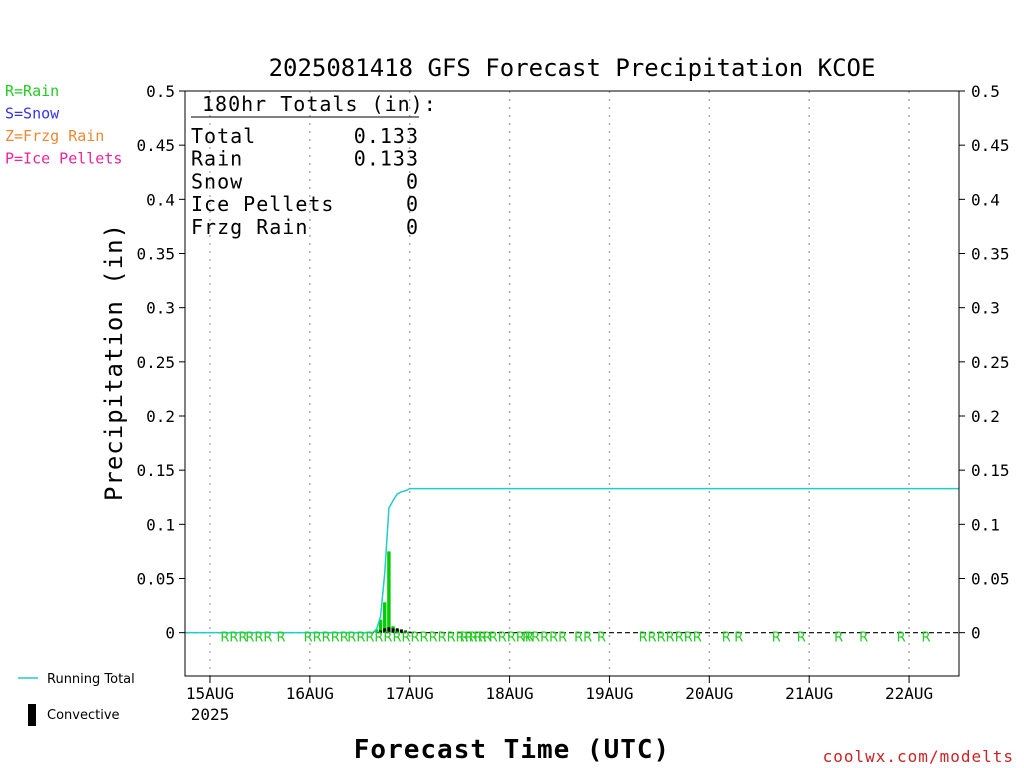 The height and width of the screenshot is (768, 1024). What do you see at coordinates (160, 308) in the screenshot?
I see `y-tick-label-left: 0.3` at bounding box center [160, 308].